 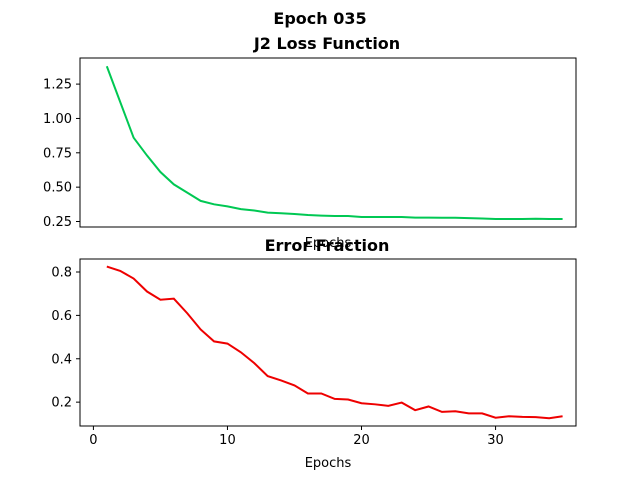 What do you see at coordinates (61, 273) in the screenshot?
I see `error-y-tick-label: 0.8` at bounding box center [61, 273].